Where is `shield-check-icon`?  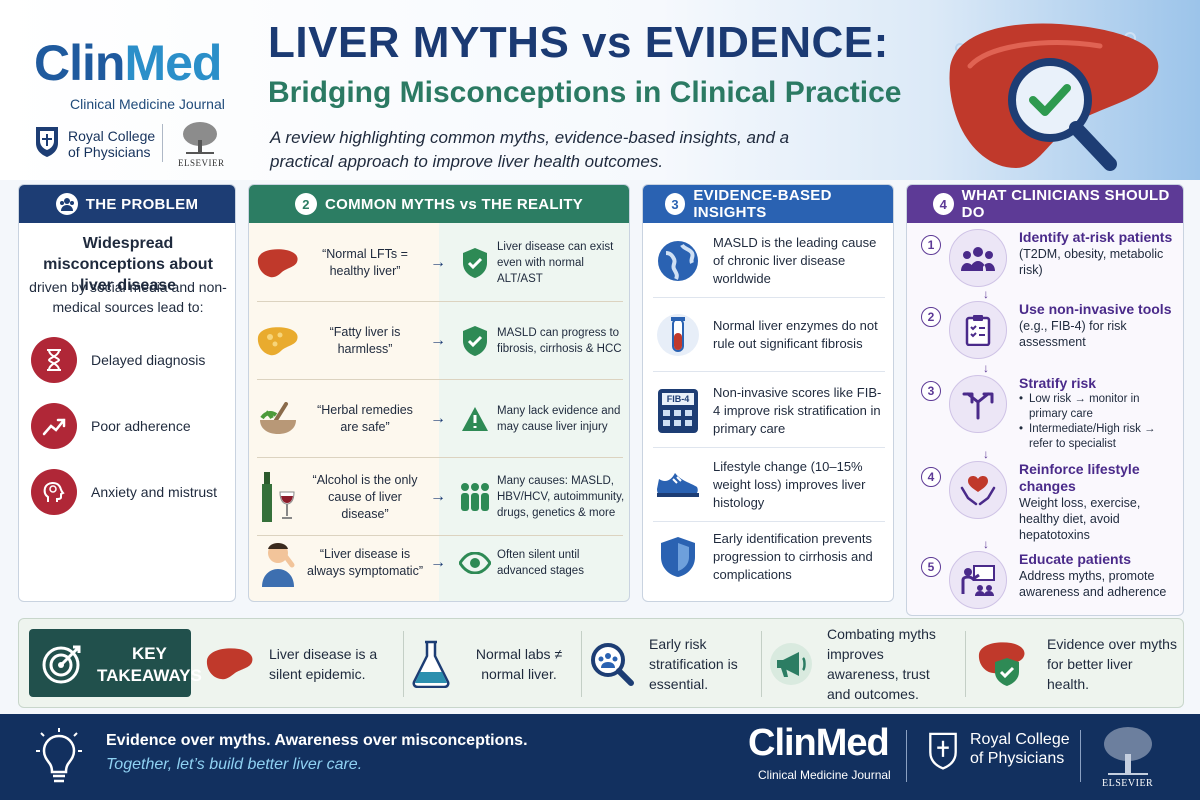
shield-check-icon is located at coordinates (475, 263).